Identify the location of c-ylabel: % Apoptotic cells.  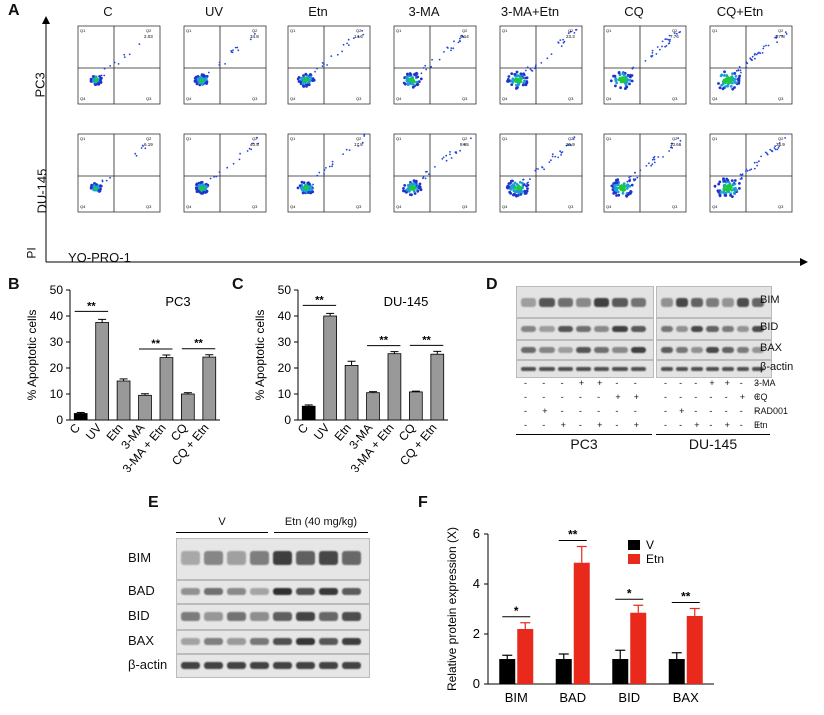
(260, 355).